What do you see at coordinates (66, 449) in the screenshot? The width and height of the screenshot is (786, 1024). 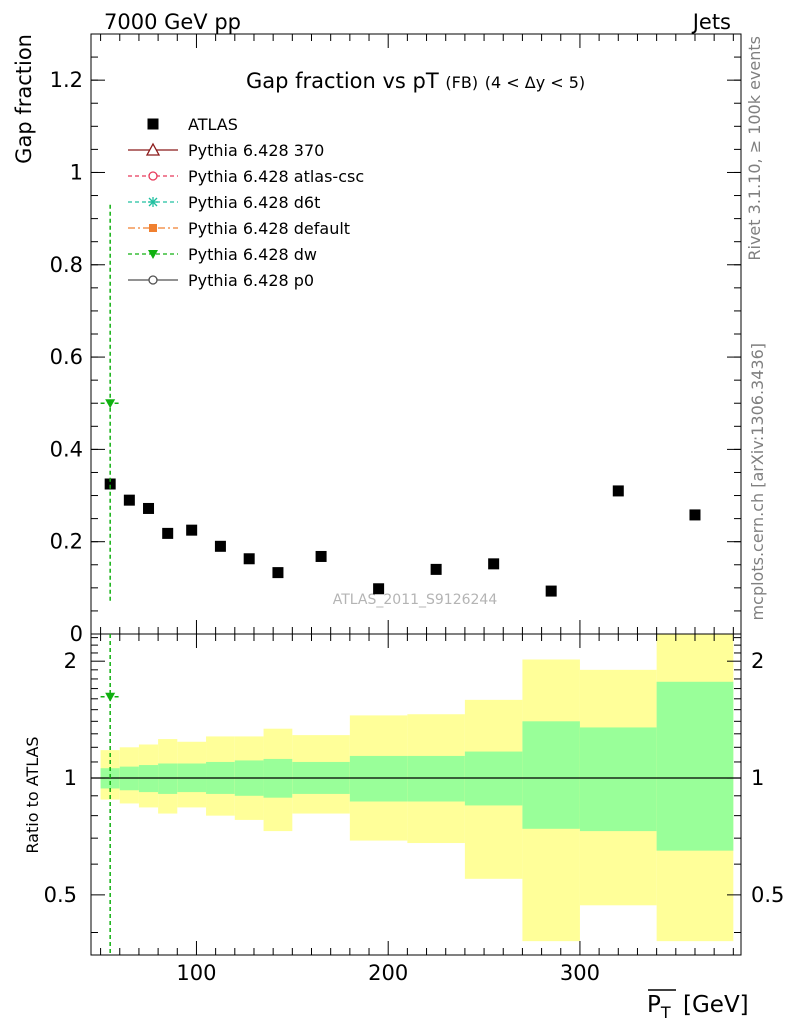 I see `main-y-tick-label: 0.4` at bounding box center [66, 449].